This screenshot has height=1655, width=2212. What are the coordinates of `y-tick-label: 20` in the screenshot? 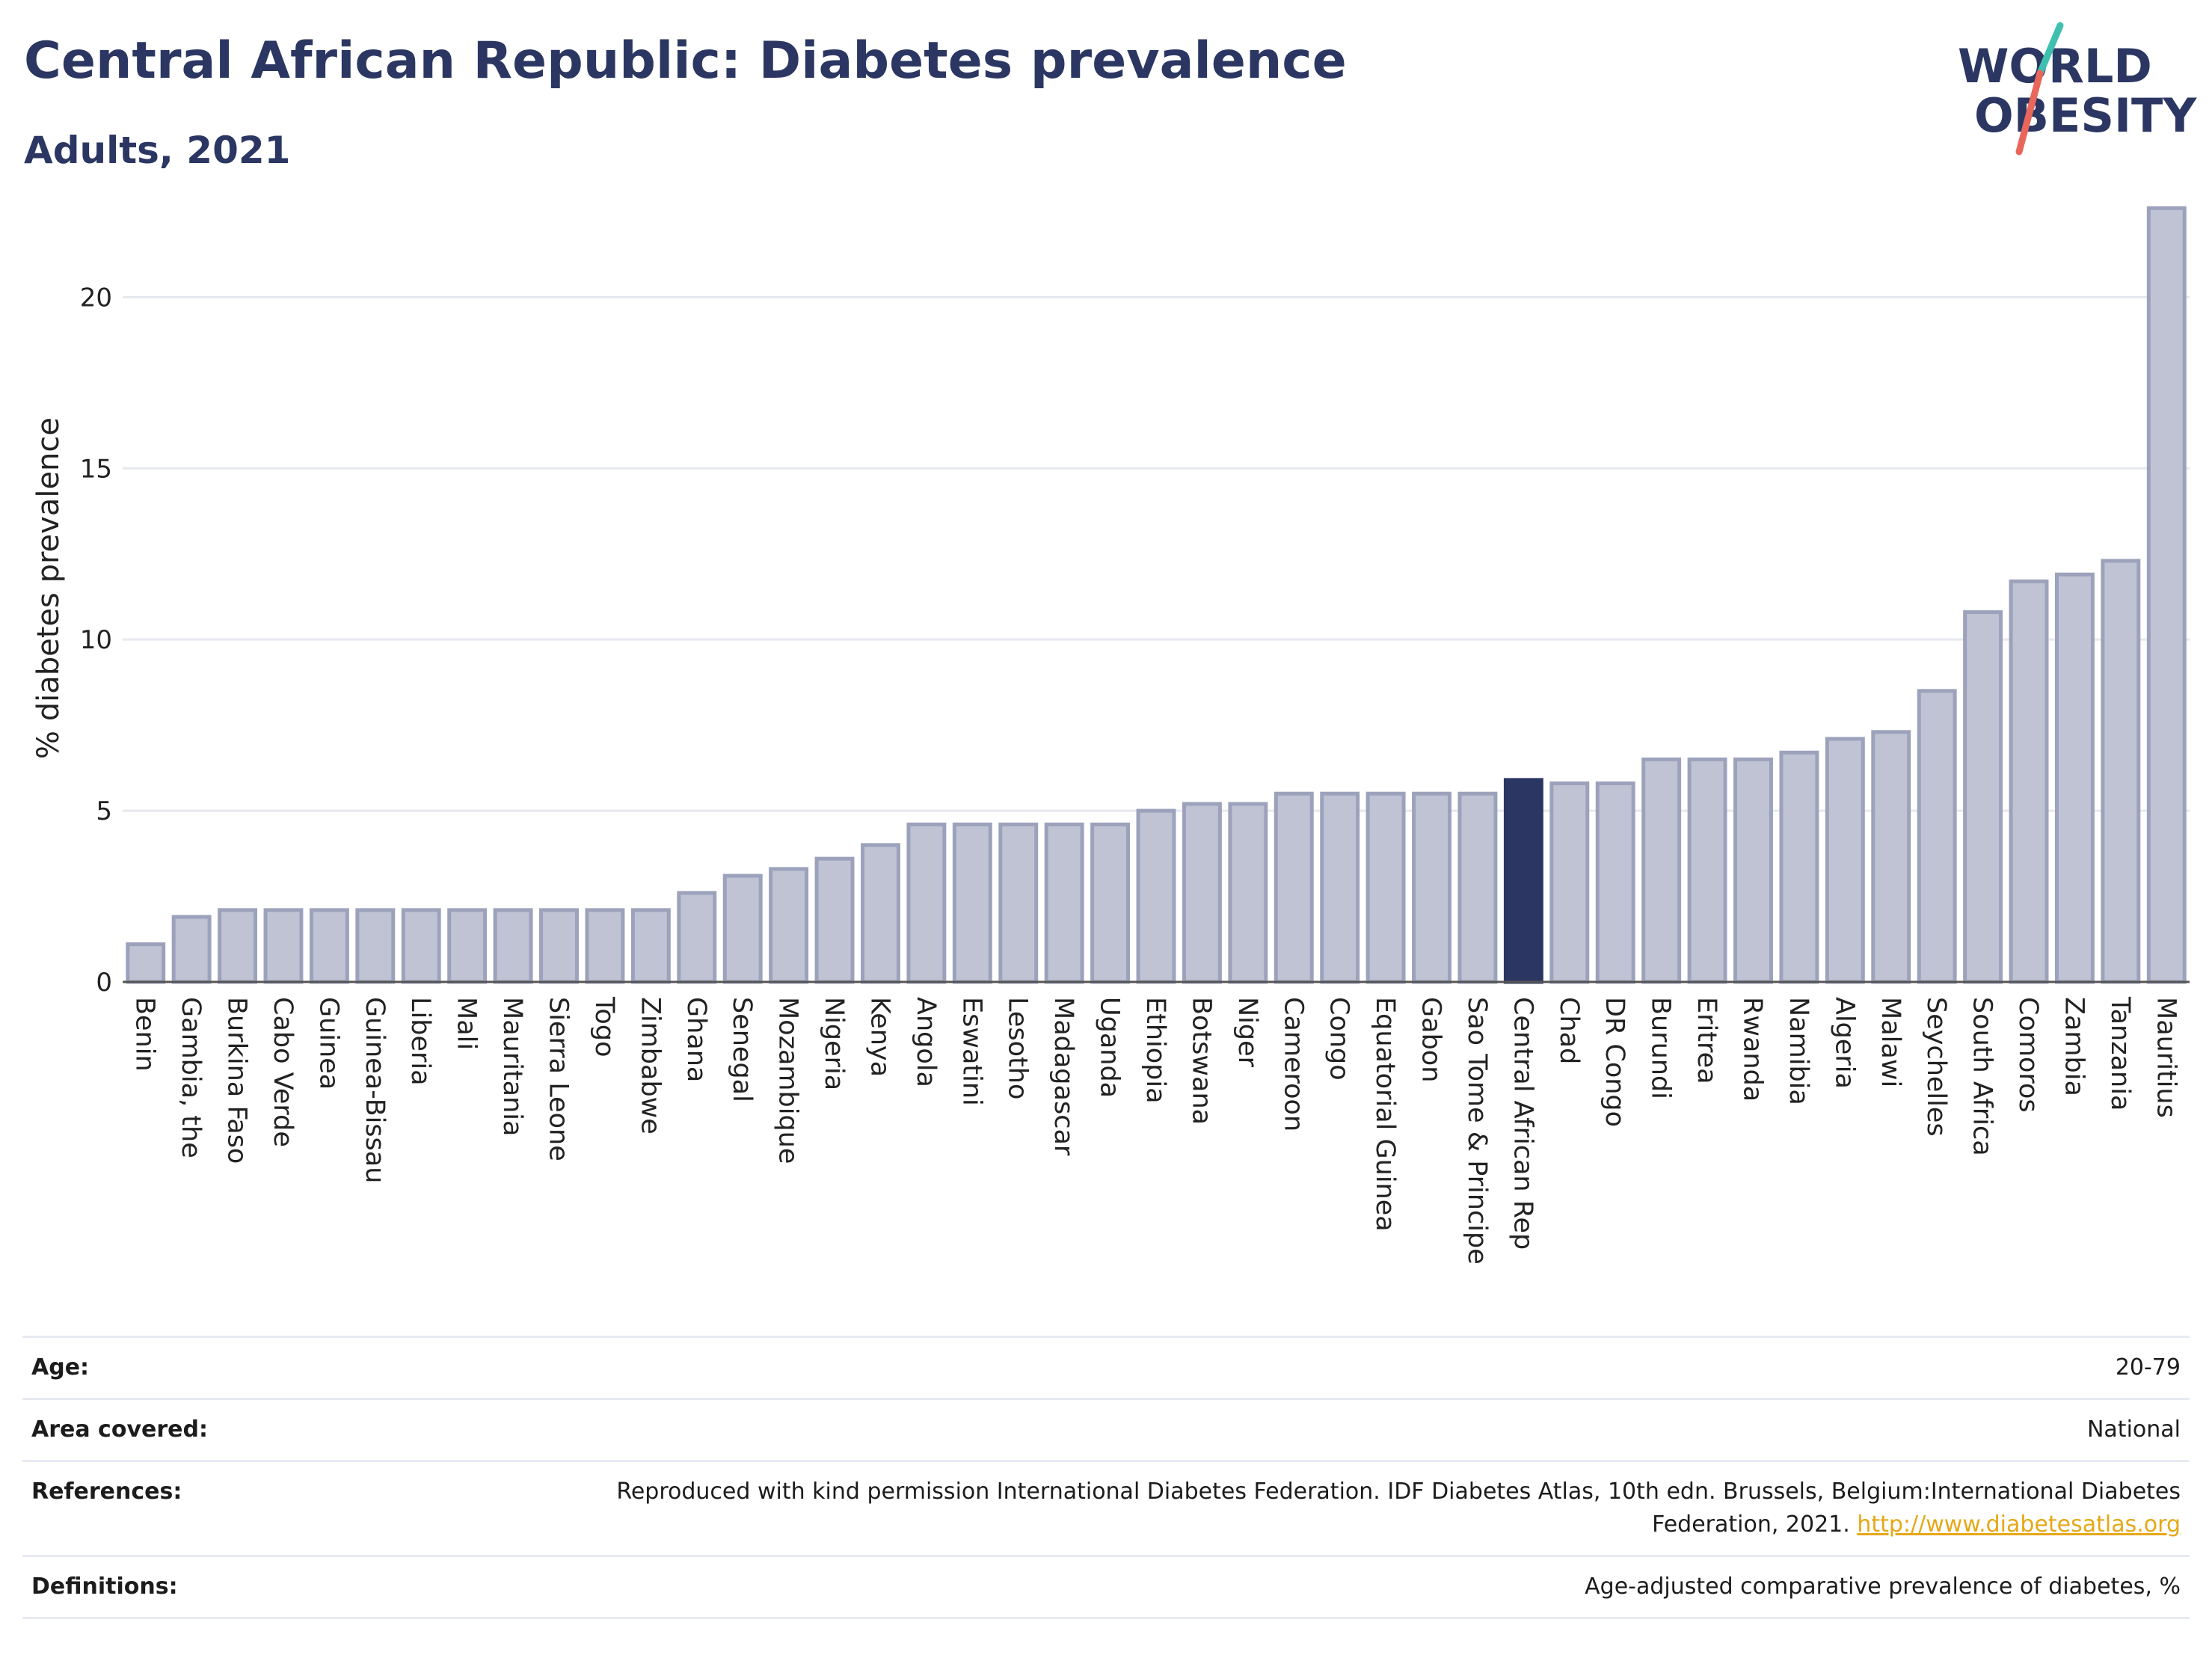 It's located at (96, 298).